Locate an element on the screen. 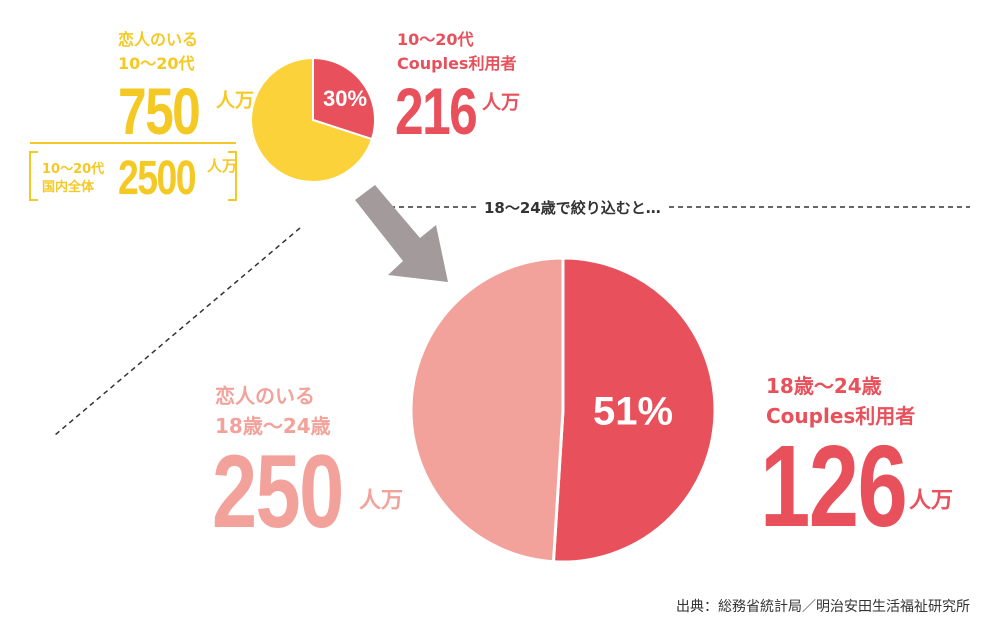 This screenshot has height=640, width=1000. callout-number: 750 is located at coordinates (159, 111).